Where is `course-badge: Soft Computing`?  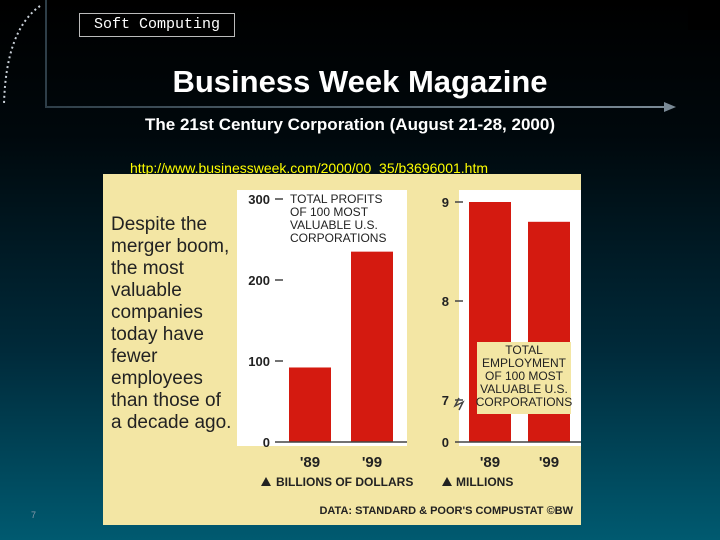 course-badge: Soft Computing is located at coordinates (157, 25).